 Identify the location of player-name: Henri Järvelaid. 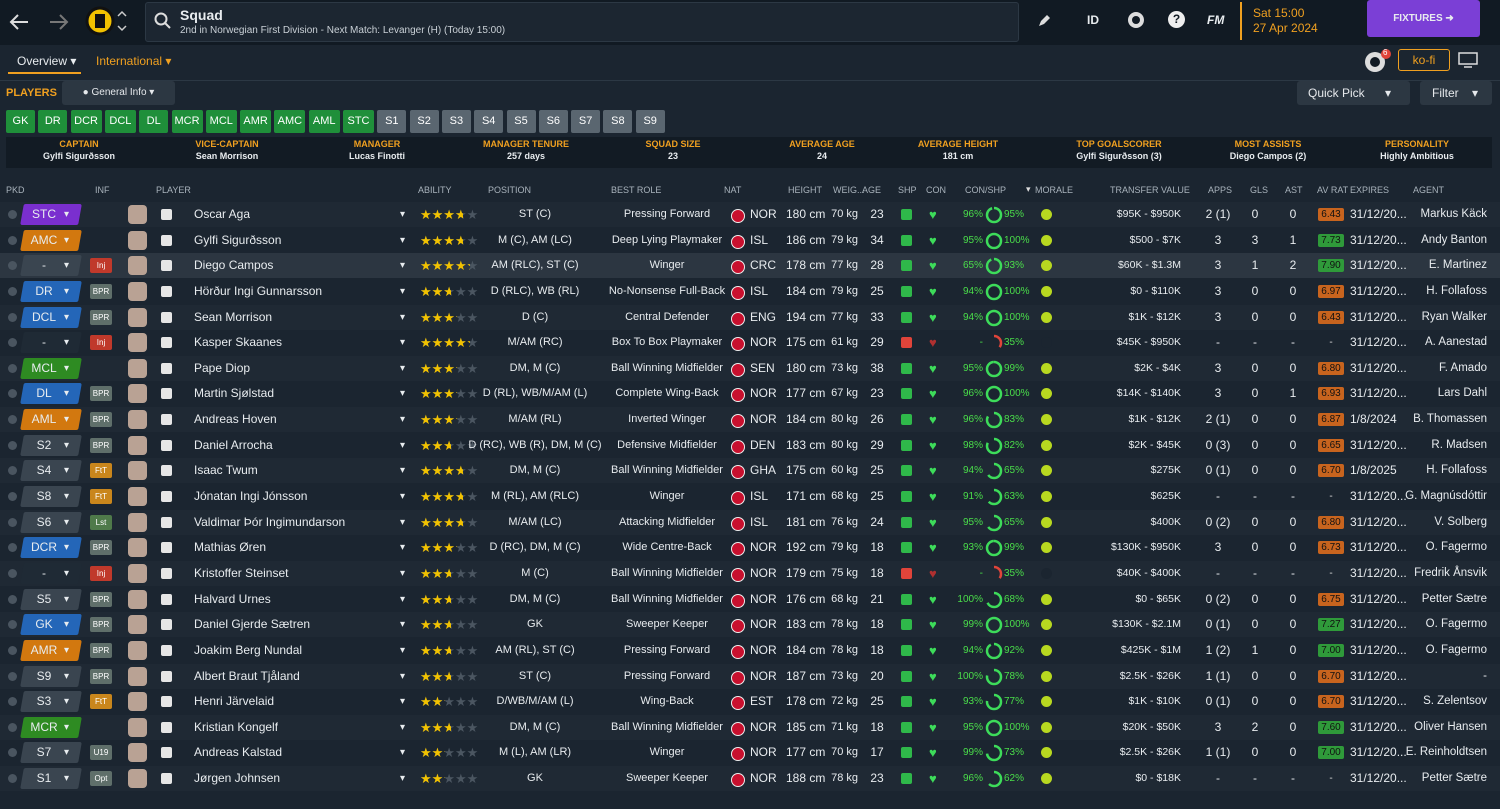
(234, 701).